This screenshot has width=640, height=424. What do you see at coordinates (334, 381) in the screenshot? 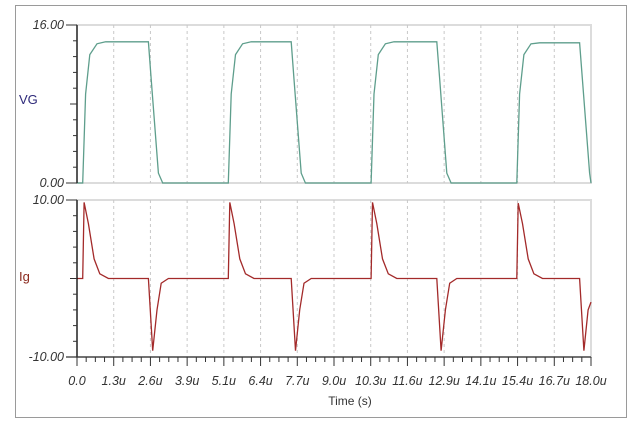
I see `x-tick-label: 9.0u` at bounding box center [334, 381].